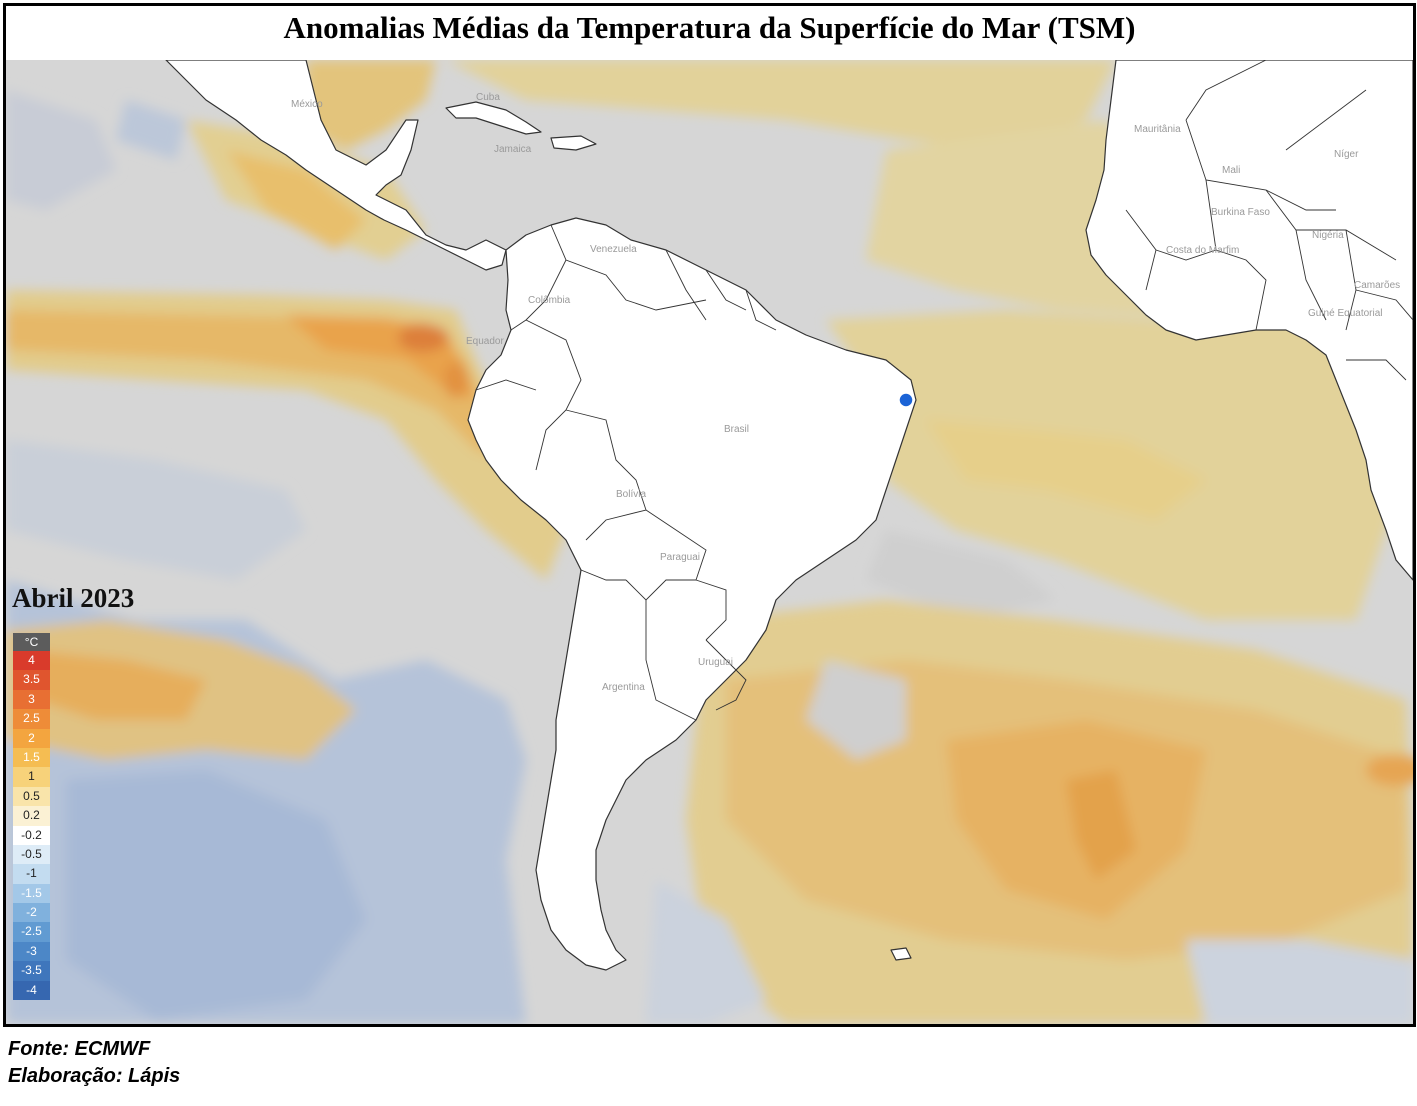 Image resolution: width=1417 pixels, height=1106 pixels. Describe the element at coordinates (488, 97) in the screenshot. I see `country-label: Cuba` at that location.